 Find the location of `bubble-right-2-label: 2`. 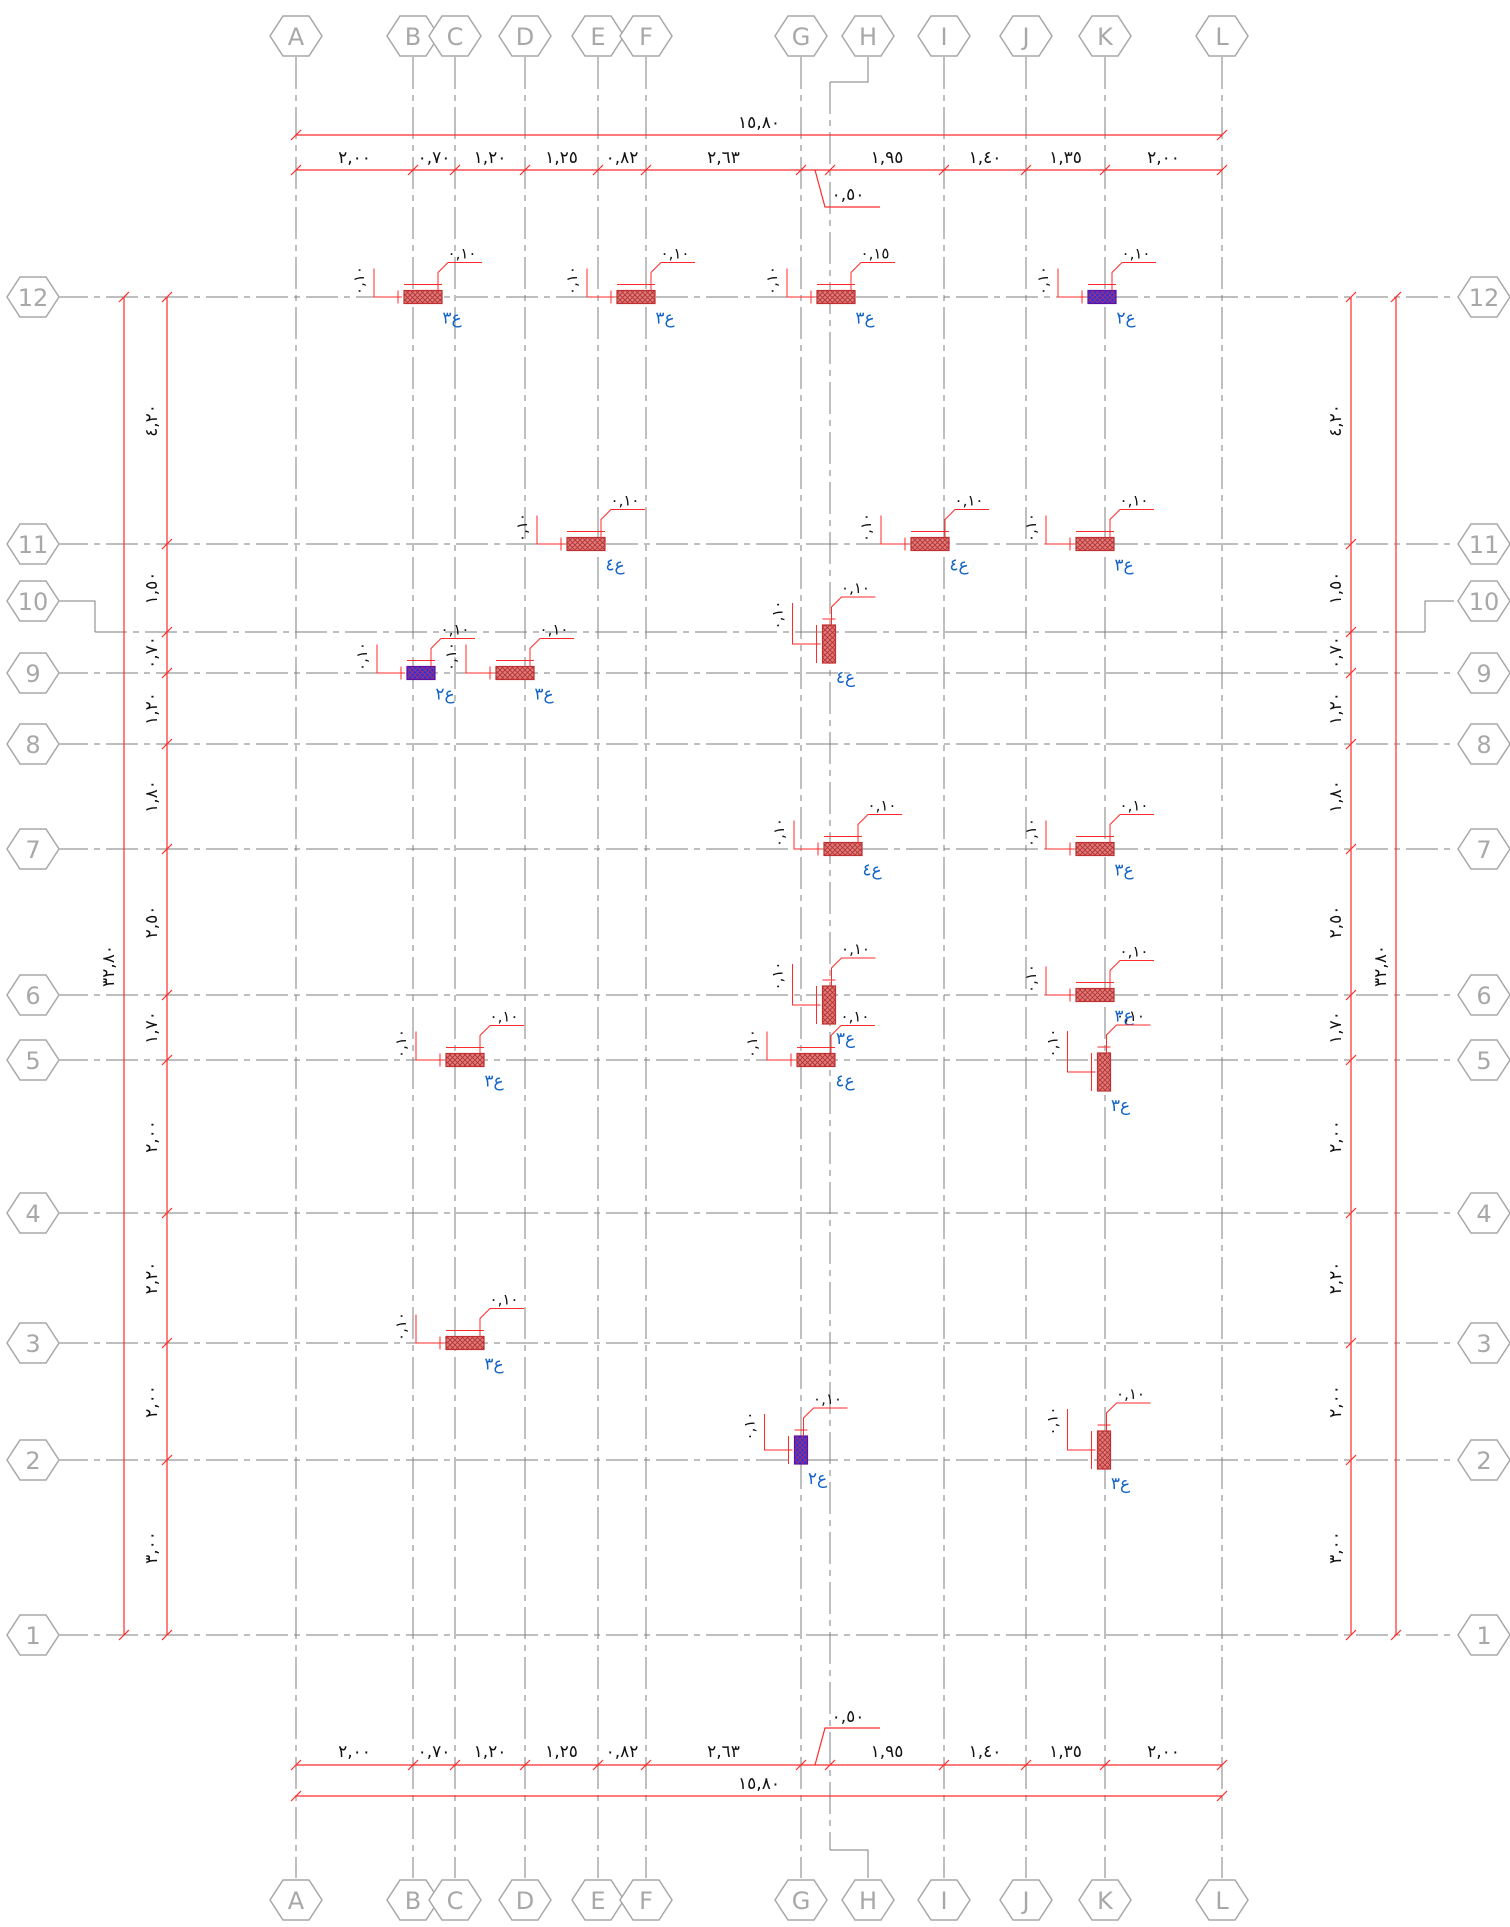

bubble-right-2-label: 2 is located at coordinates (1483, 1461).